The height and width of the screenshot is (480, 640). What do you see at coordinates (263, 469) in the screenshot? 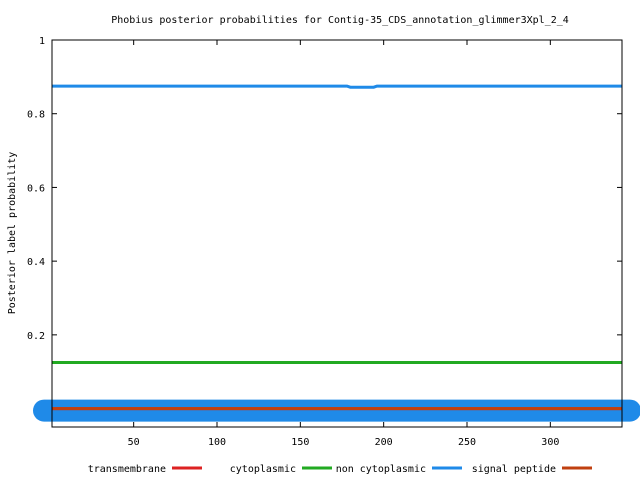
I see `legend-label-cytoplasmic: cytoplasmic` at bounding box center [263, 469].